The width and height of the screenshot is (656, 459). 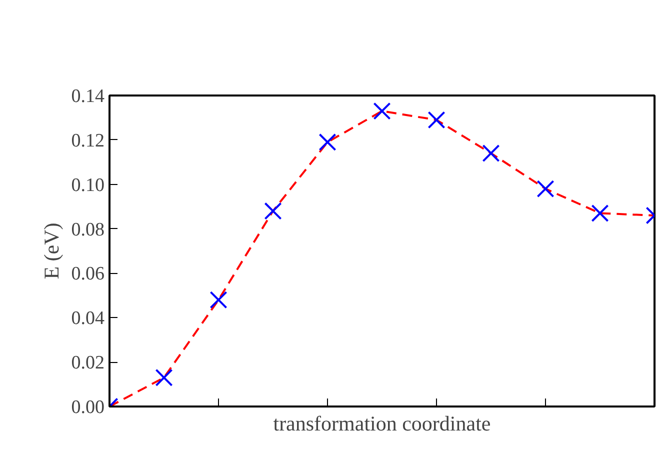 I want to click on y-tick-label: 0.06, so click(x=87, y=274).